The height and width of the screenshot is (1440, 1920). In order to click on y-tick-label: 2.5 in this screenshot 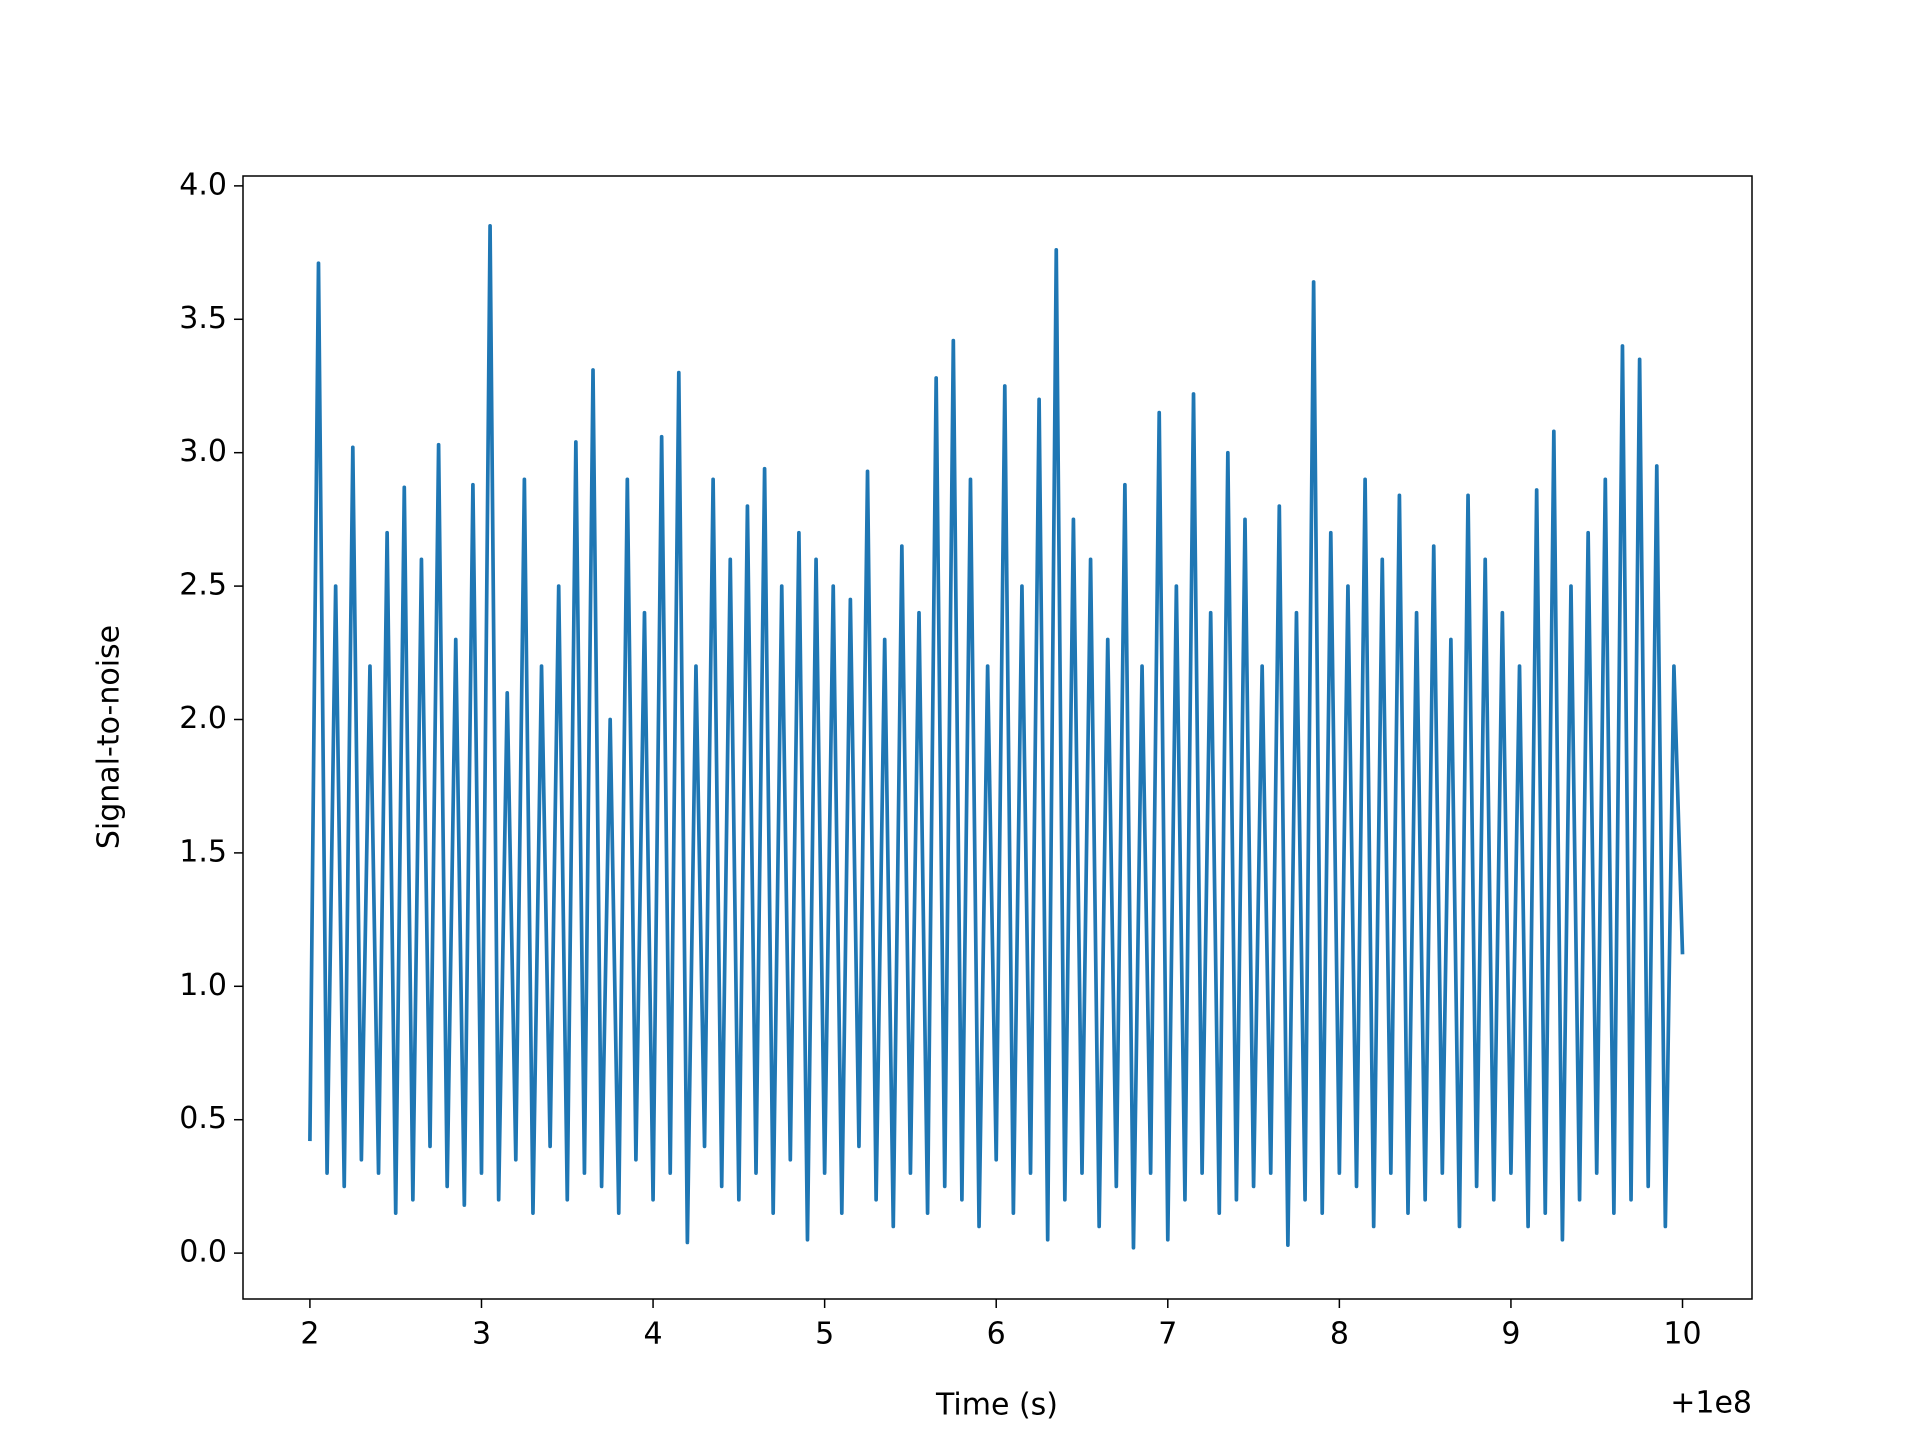, I will do `click(203, 585)`.